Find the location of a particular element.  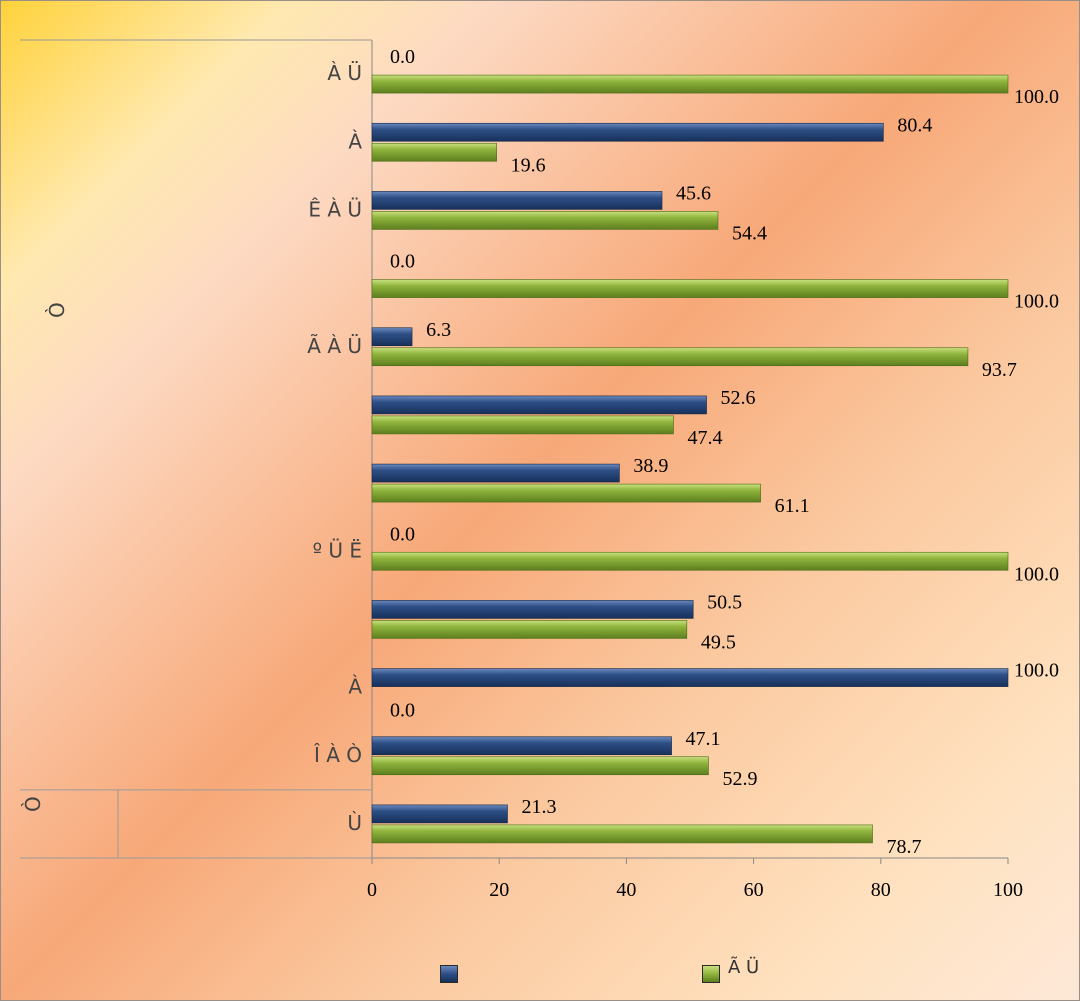

category-label: Î À Ò is located at coordinates (337, 755).